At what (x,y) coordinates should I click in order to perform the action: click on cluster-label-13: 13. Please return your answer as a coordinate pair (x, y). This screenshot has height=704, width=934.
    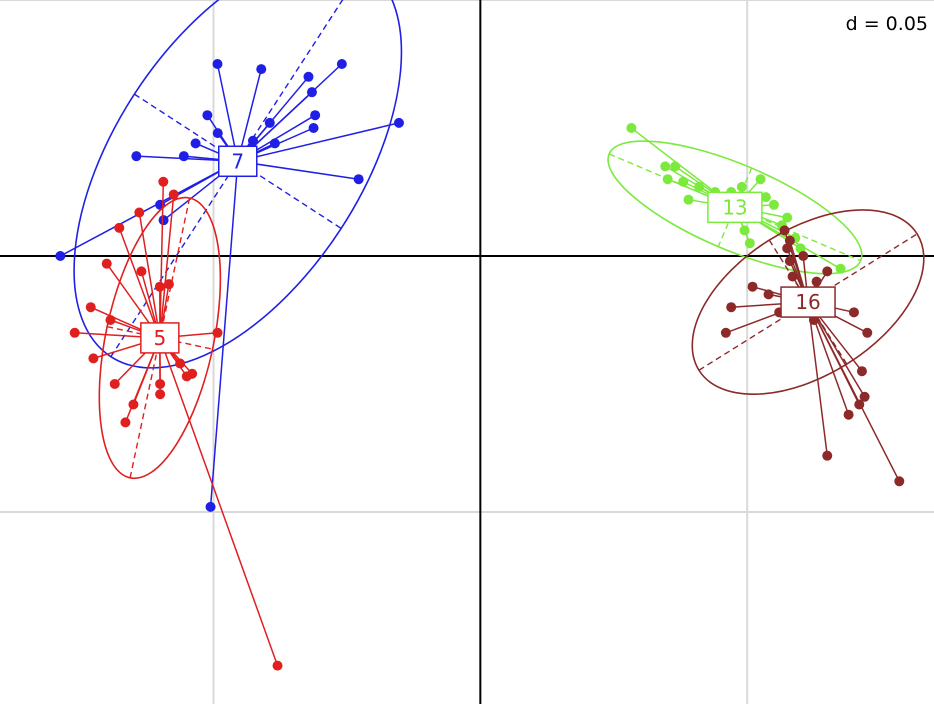
    Looking at the image, I should click on (734, 207).